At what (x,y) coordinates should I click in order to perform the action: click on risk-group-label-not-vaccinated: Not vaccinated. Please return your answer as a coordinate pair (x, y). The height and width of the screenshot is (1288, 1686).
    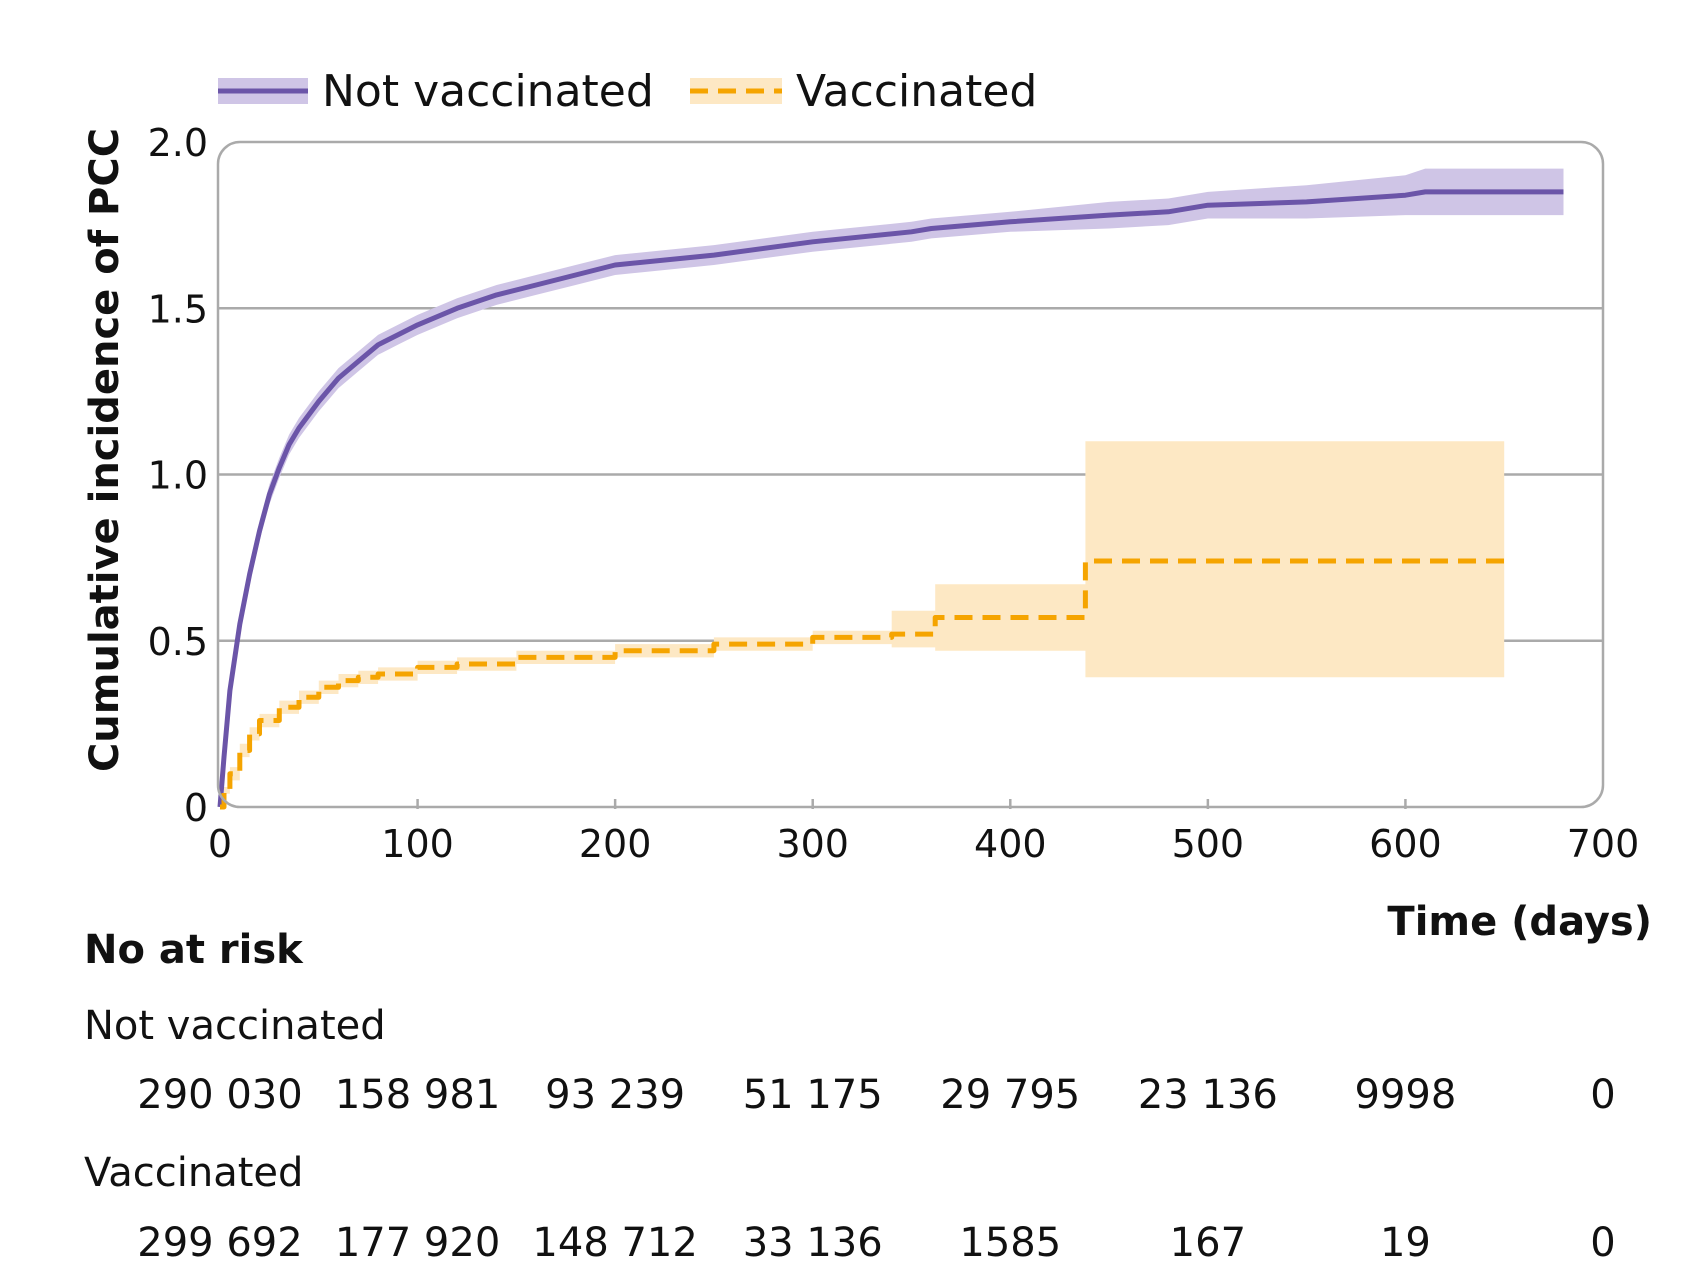
    Looking at the image, I should click on (235, 1026).